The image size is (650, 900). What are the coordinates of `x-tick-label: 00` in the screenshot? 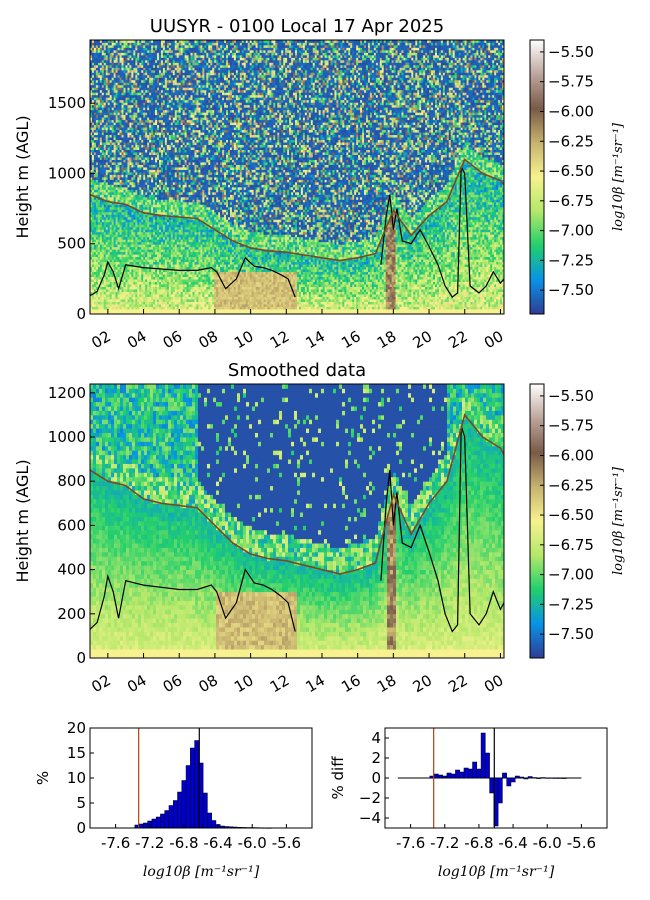 It's located at (494, 339).